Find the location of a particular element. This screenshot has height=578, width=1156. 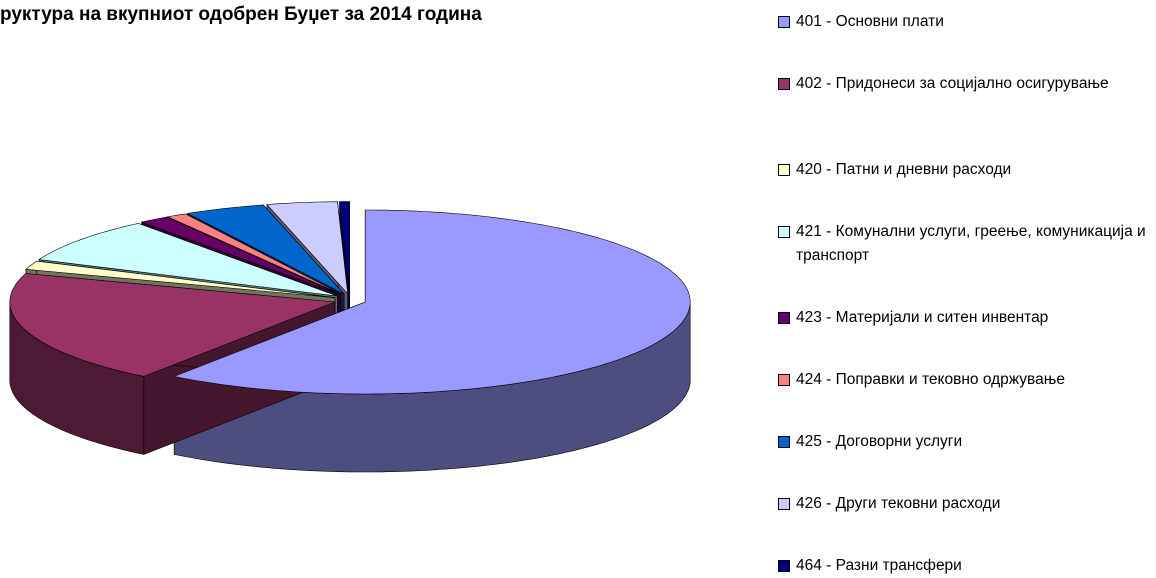

legend-item: 420 - Патни и дневни расходи is located at coordinates (967, 170).